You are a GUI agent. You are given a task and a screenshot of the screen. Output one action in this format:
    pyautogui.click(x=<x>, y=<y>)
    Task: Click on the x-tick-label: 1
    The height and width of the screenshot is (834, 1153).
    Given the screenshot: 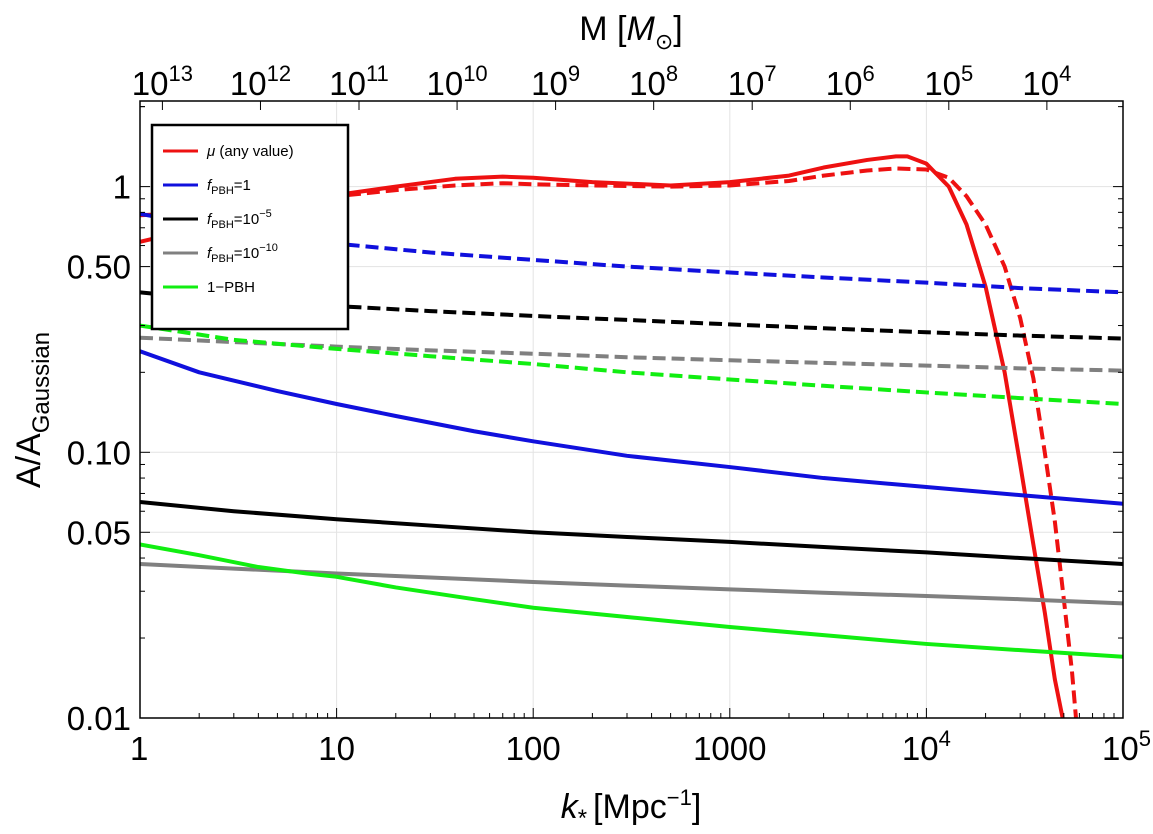 What is the action you would take?
    pyautogui.click(x=139, y=748)
    